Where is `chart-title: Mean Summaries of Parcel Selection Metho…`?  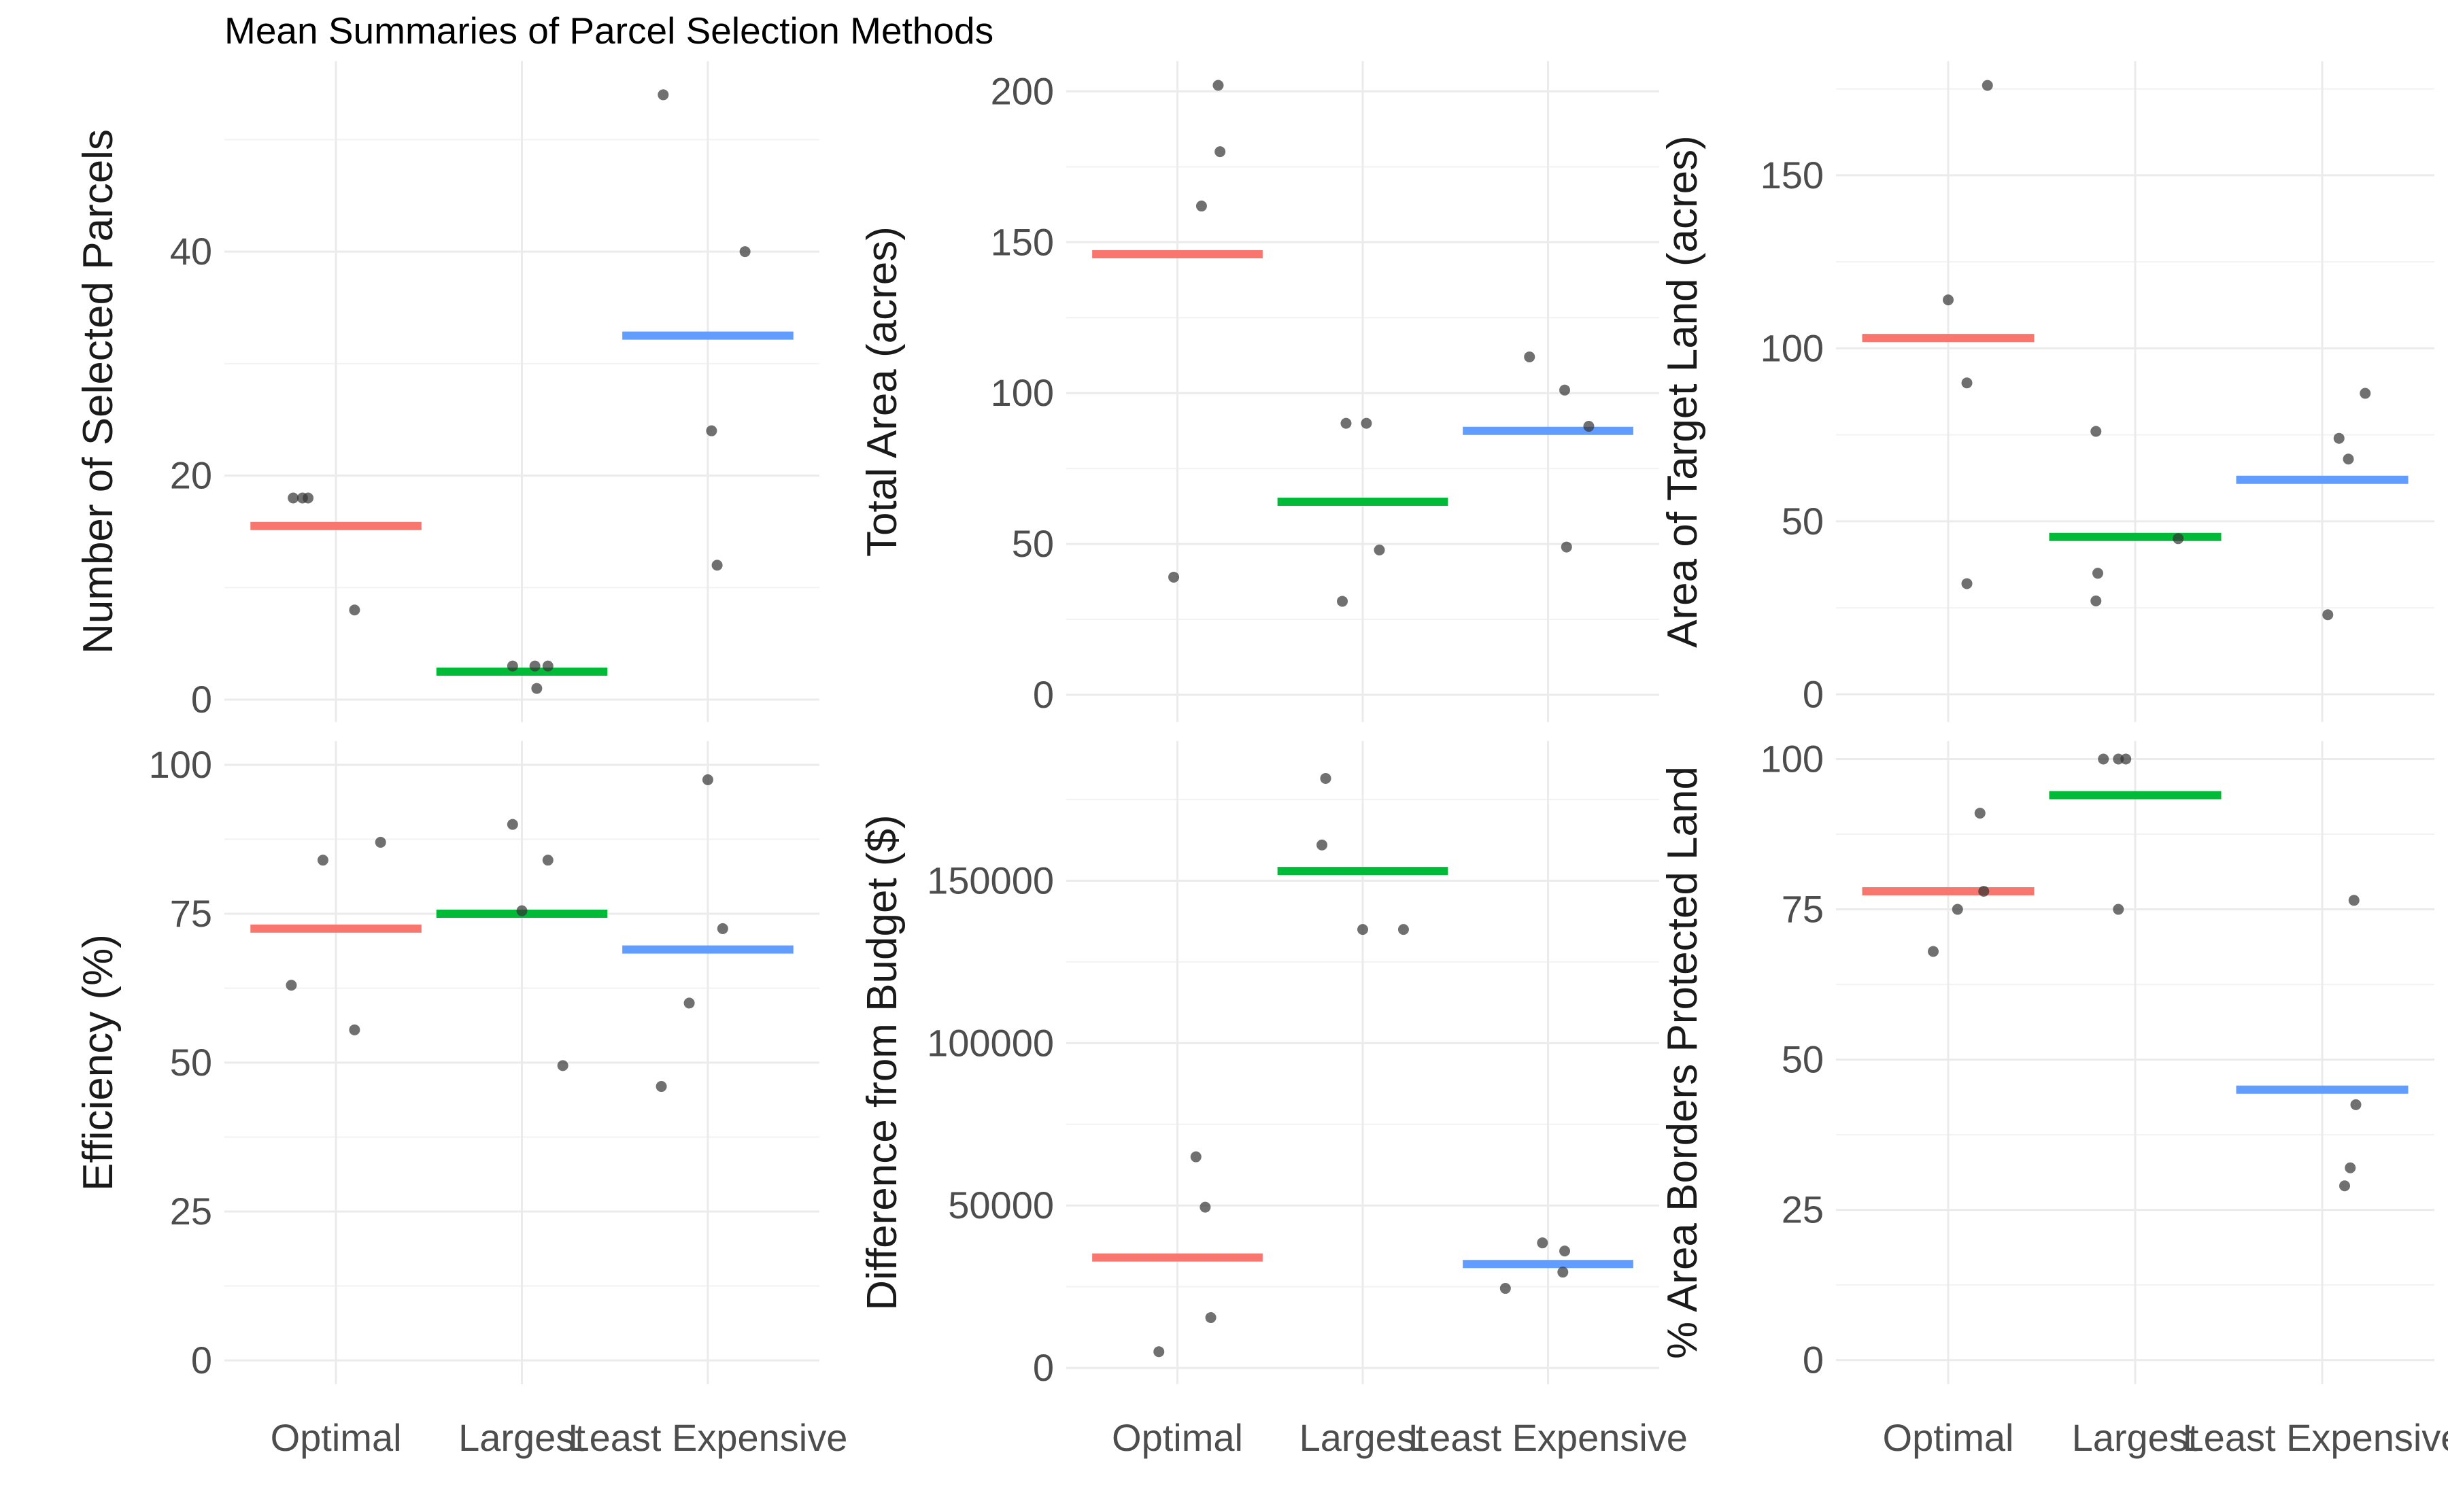 chart-title: Mean Summaries of Parcel Selection Metho… is located at coordinates (609, 31).